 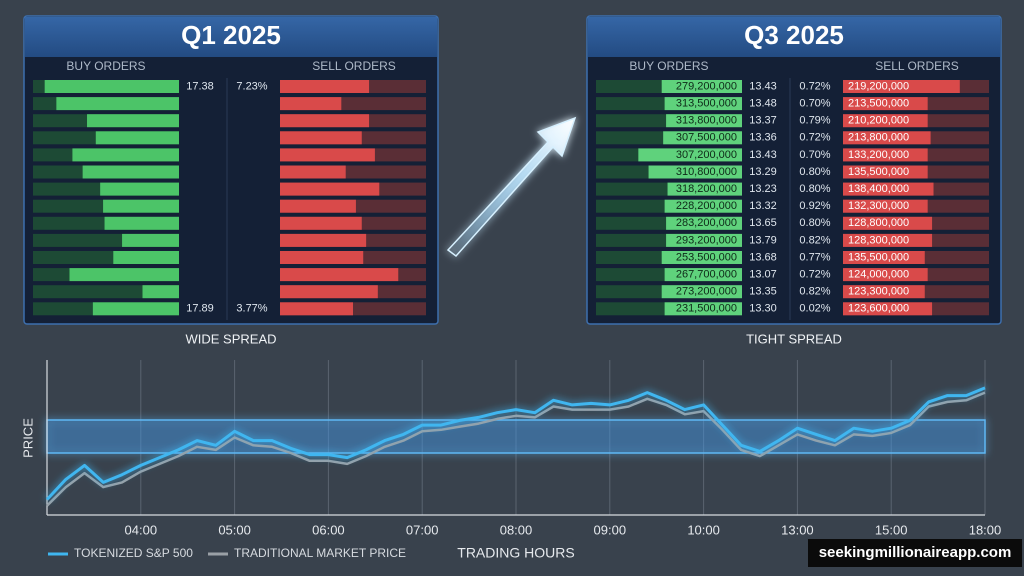 What do you see at coordinates (422, 529) in the screenshot?
I see `x-tick-label: 07:00` at bounding box center [422, 529].